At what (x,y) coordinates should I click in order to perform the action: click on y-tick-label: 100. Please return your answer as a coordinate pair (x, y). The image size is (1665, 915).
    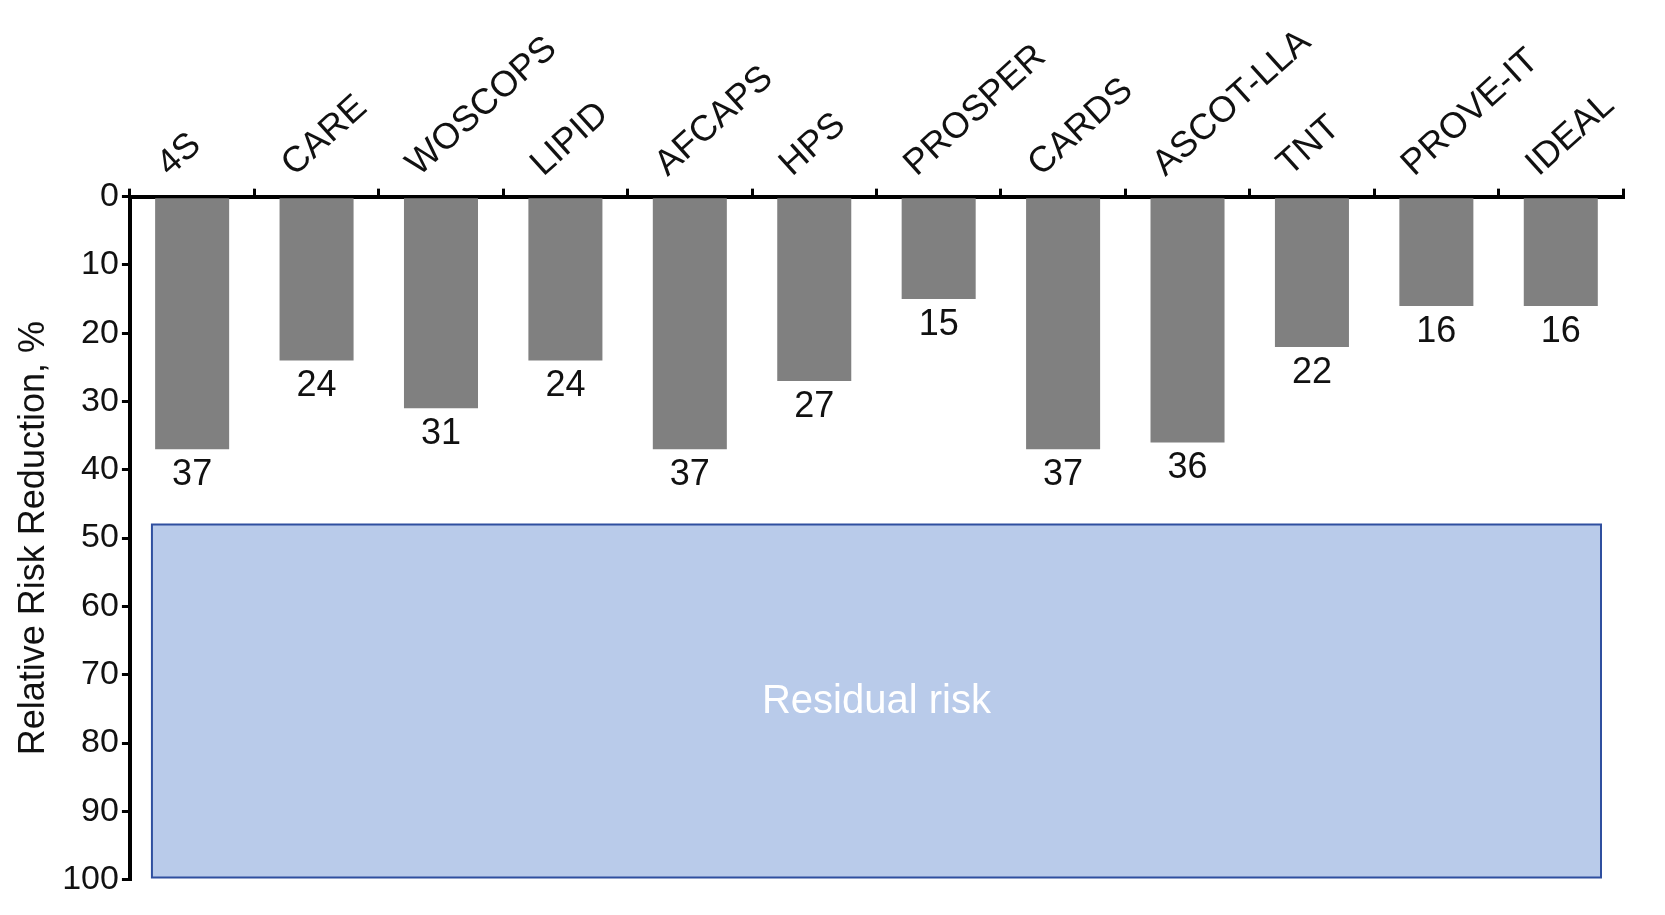
    Looking at the image, I should click on (90, 876).